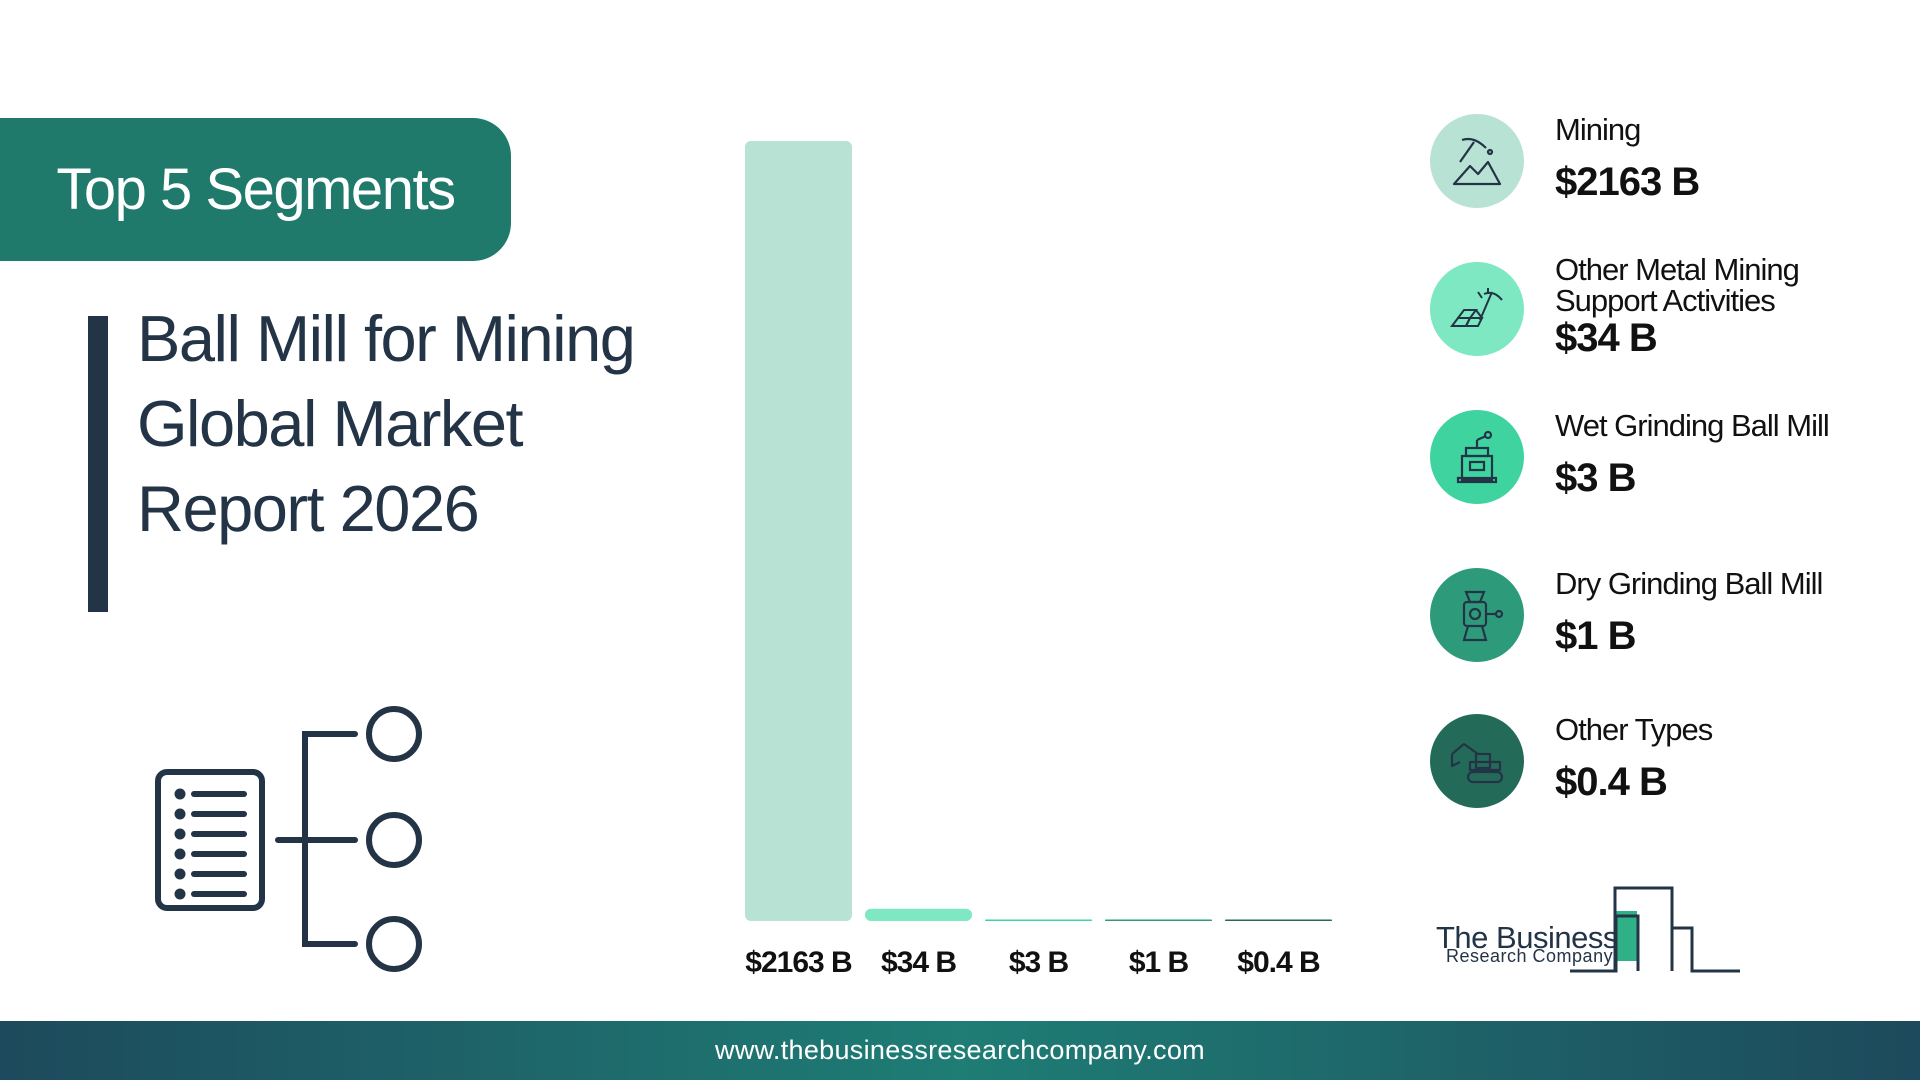 Image resolution: width=1920 pixels, height=1080 pixels. What do you see at coordinates (1692, 425) in the screenshot?
I see `legend-label: Wet Grinding Ball Mill` at bounding box center [1692, 425].